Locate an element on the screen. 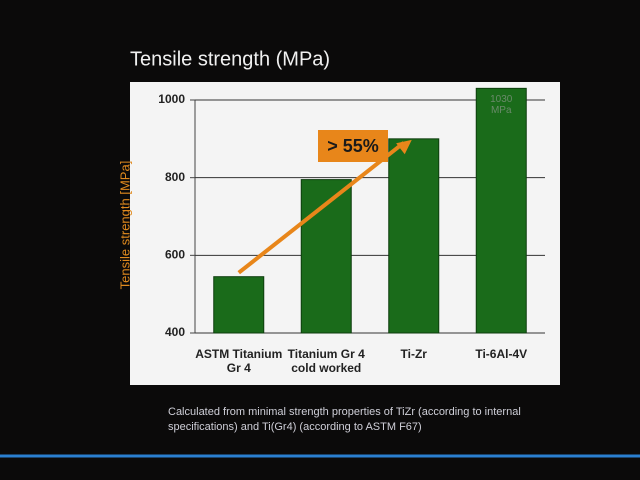 The width and height of the screenshot is (640, 480). annotation: > 55% is located at coordinates (353, 146).